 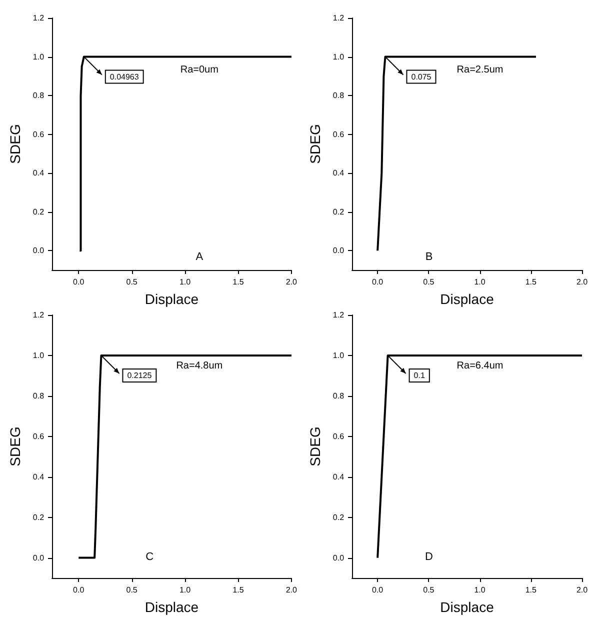 What do you see at coordinates (150, 556) in the screenshot?
I see `annotation: C` at bounding box center [150, 556].